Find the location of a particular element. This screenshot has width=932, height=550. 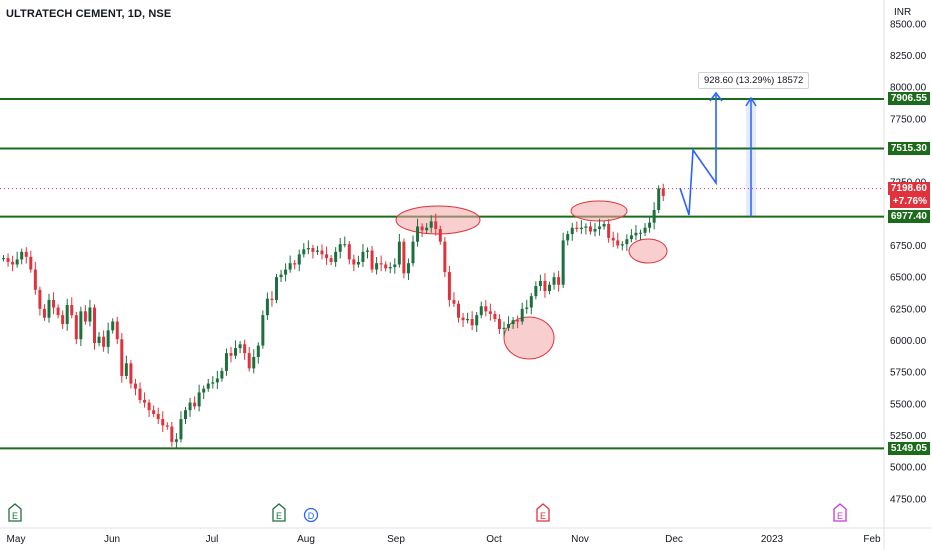

time-tick-label: Sep is located at coordinates (396, 539).